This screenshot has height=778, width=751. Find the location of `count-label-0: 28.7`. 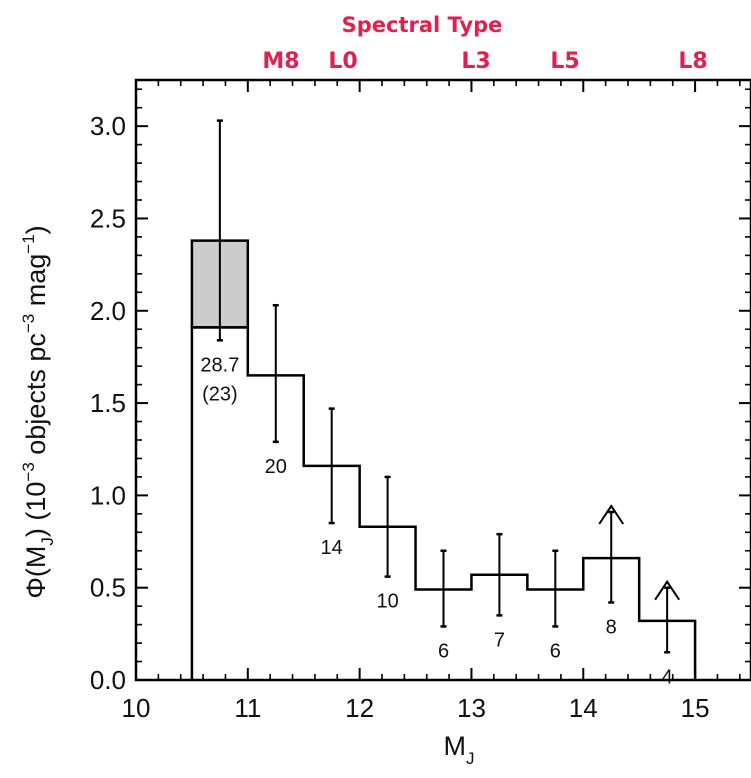

count-label-0: 28.7 is located at coordinates (219, 365).